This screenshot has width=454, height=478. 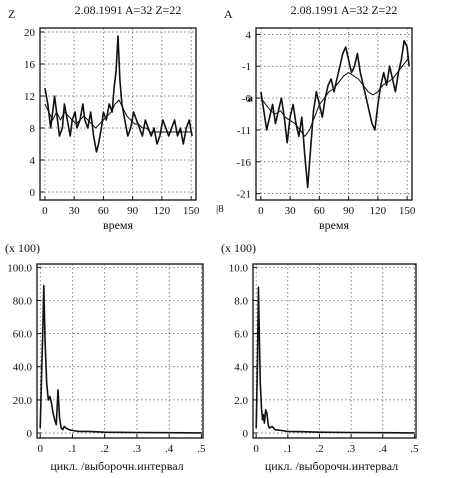 What do you see at coordinates (29, 97) in the screenshot?
I see `y-tick-label: 12` at bounding box center [29, 97].